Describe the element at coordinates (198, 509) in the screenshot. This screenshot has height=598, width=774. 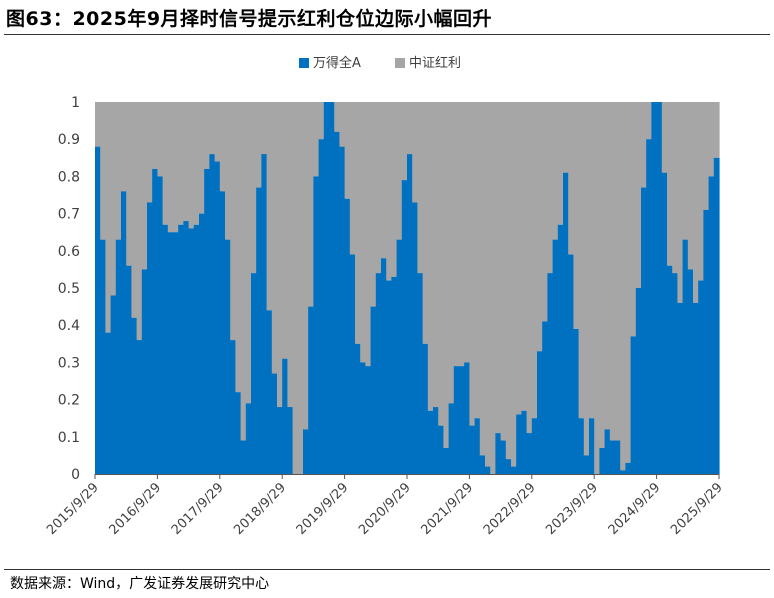
I see `x-tick-label: 2017/9/29` at that location.